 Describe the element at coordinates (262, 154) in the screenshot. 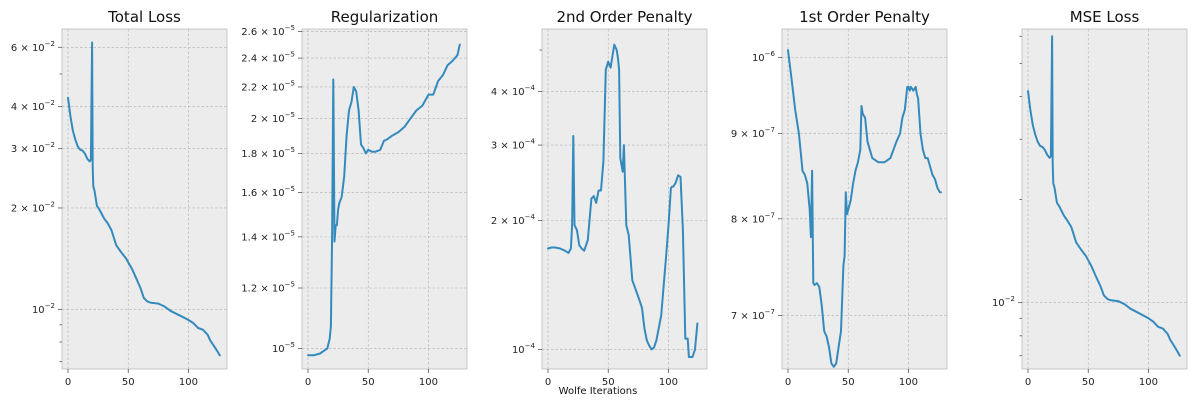

I see `y-tick-mantissa: 1.8 × 10` at that location.